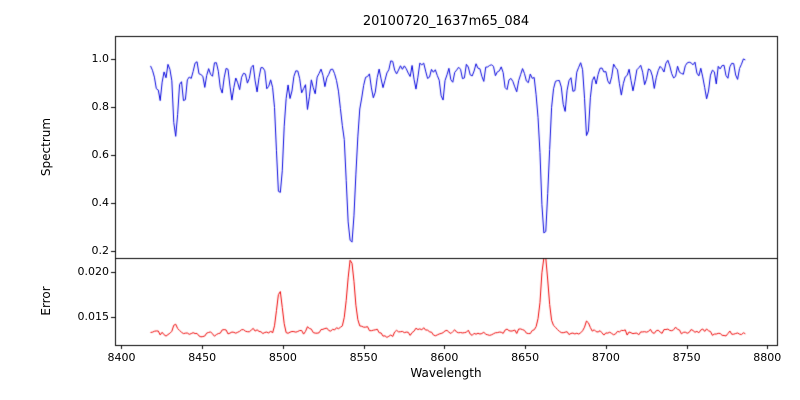 The image size is (800, 400). I want to click on spectrum-y-tick-label: 1.0, so click(100, 59).